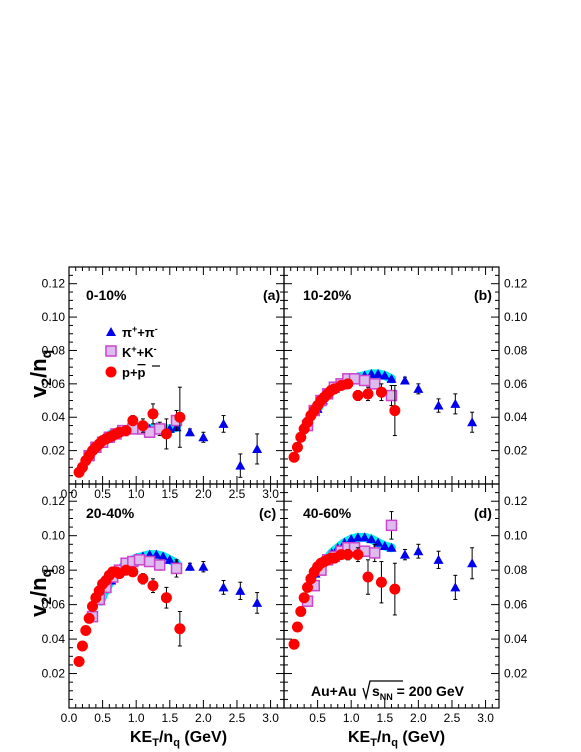 This screenshot has height=752, width=581. Describe the element at coordinates (271, 295) in the screenshot. I see `panel-tag: (a)` at that location.